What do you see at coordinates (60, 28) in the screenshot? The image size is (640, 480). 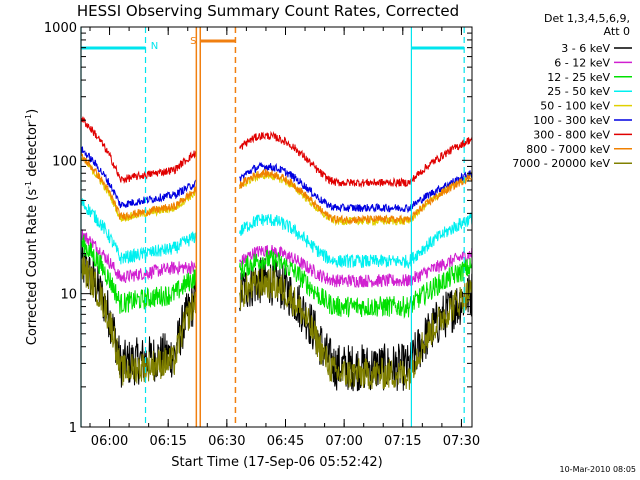 I see `y-tick-label-3: 1000` at bounding box center [60, 28].